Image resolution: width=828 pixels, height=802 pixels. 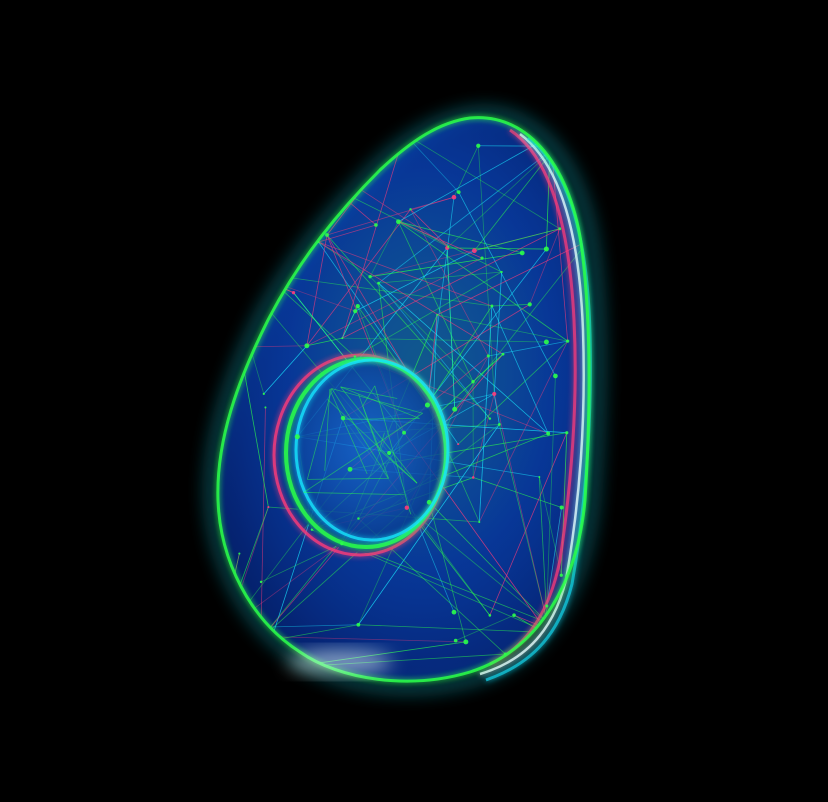 I want to click on bottom-highlight, so click(x=340, y=662).